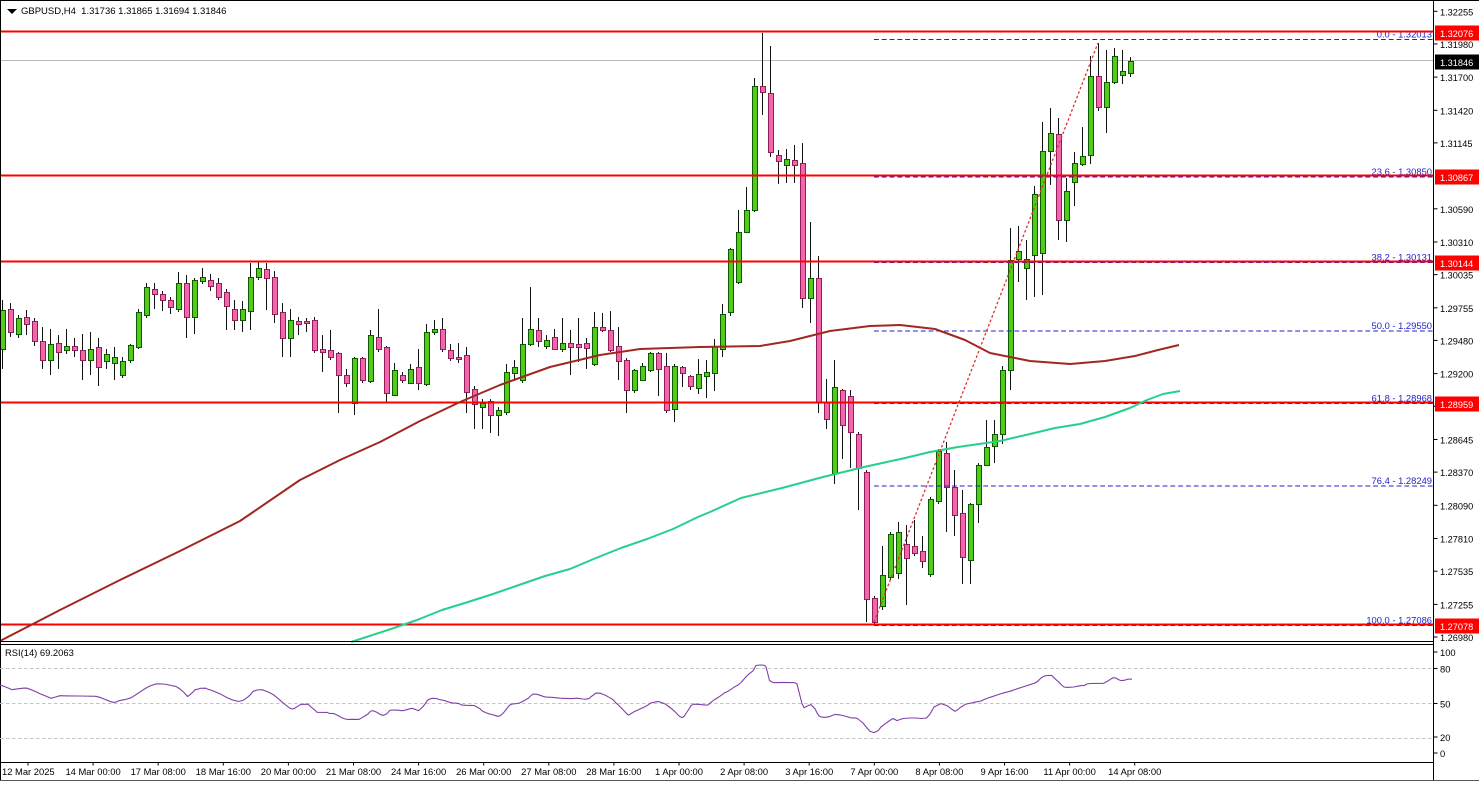 This screenshot has height=787, width=1479. Describe the element at coordinates (1456, 540) in the screenshot. I see `svg-text: 1.27810` at that location.